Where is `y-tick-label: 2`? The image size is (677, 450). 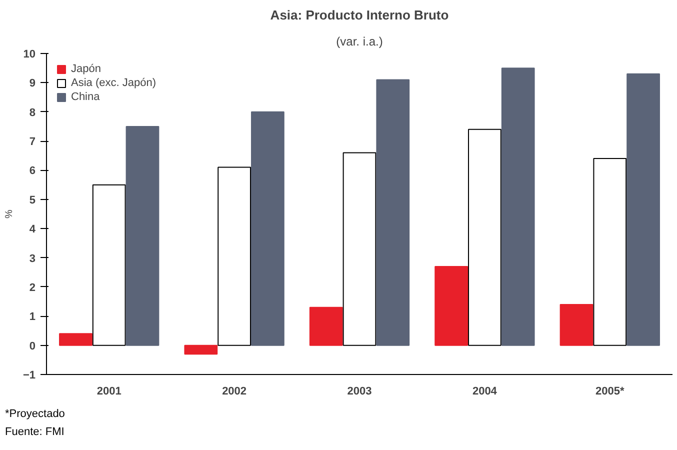 y-tick-label: 2 is located at coordinates (32, 288).